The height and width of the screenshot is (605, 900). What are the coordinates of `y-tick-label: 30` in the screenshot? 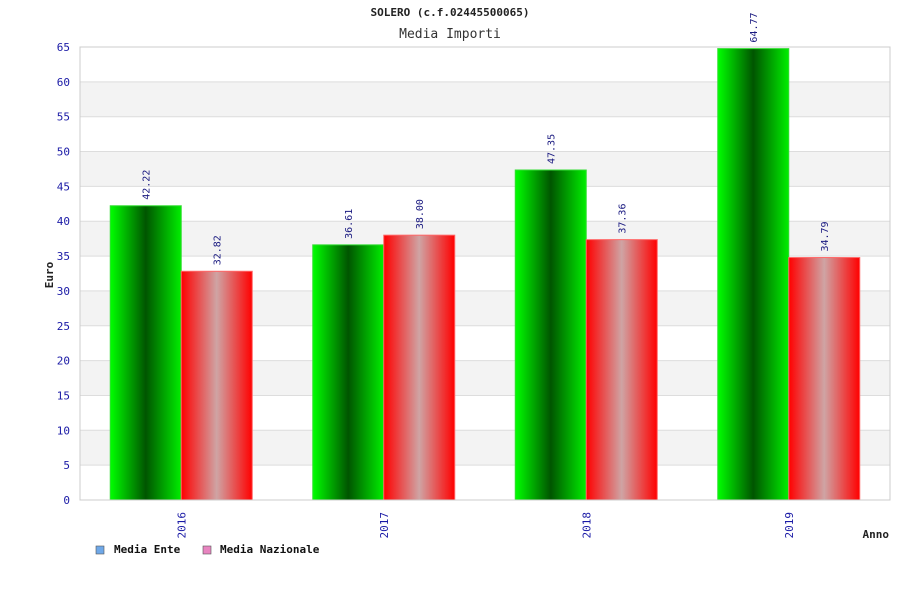 It's located at (63, 291).